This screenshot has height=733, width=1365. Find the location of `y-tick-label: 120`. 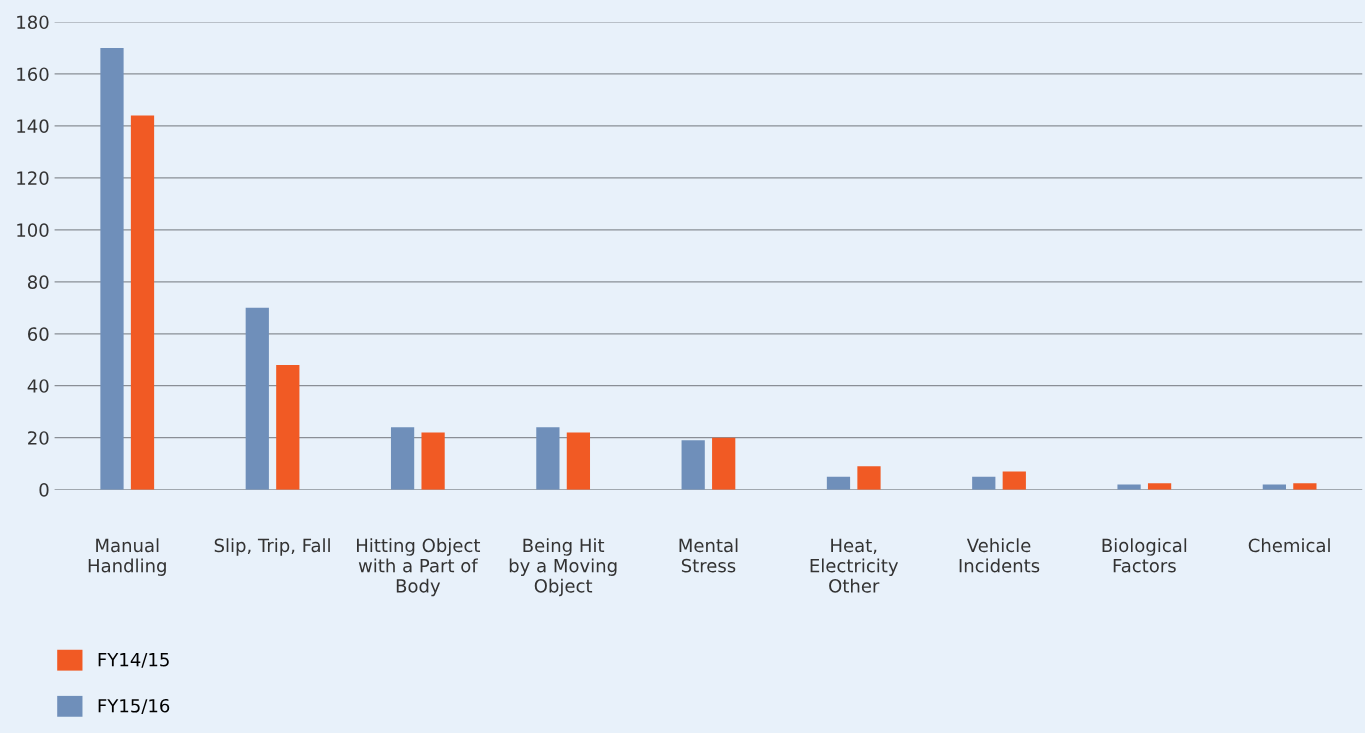

y-tick-label: 120 is located at coordinates (33, 178).